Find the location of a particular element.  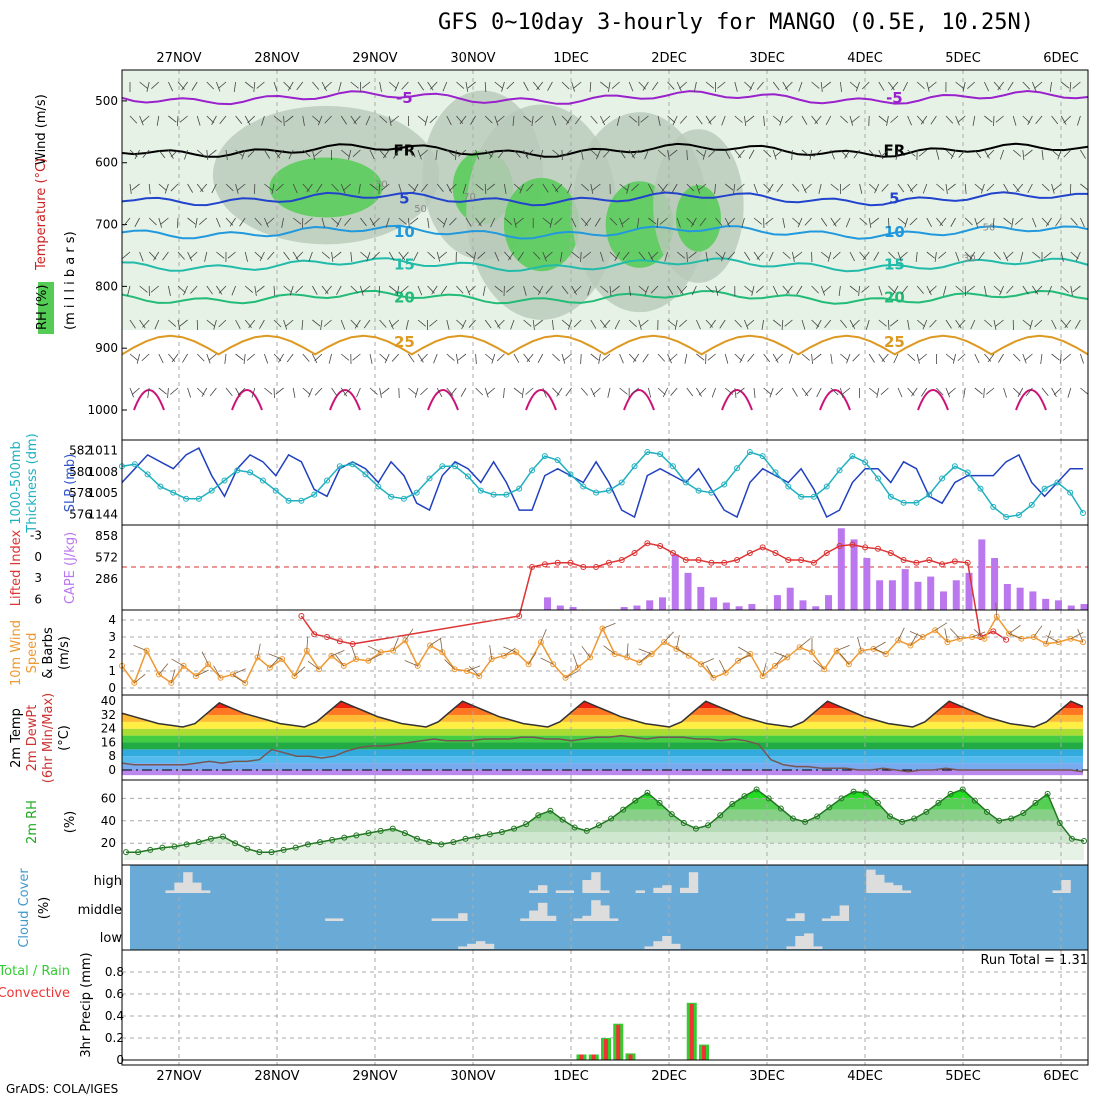

rh-color-band is located at coordinates (603, 794).